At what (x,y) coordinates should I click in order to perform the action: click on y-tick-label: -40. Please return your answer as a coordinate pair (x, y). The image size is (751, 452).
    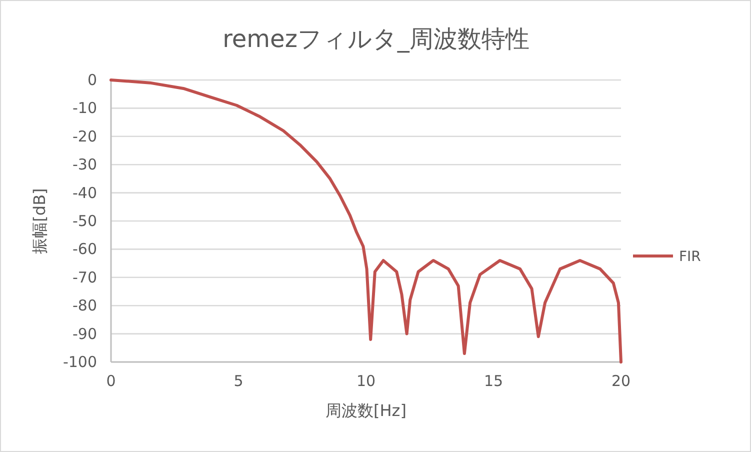
    Looking at the image, I should click on (84, 193).